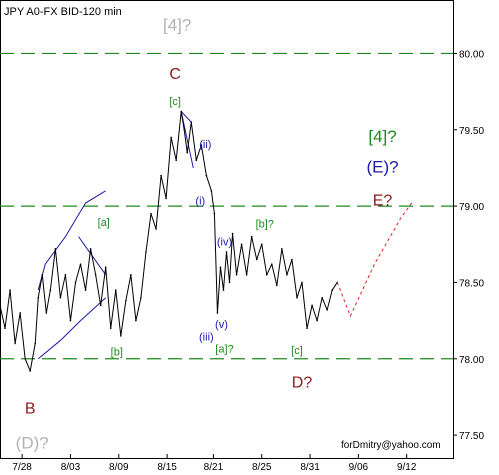 The width and height of the screenshot is (499, 475). I want to click on x-tick-label: 7/28, so click(22, 467).